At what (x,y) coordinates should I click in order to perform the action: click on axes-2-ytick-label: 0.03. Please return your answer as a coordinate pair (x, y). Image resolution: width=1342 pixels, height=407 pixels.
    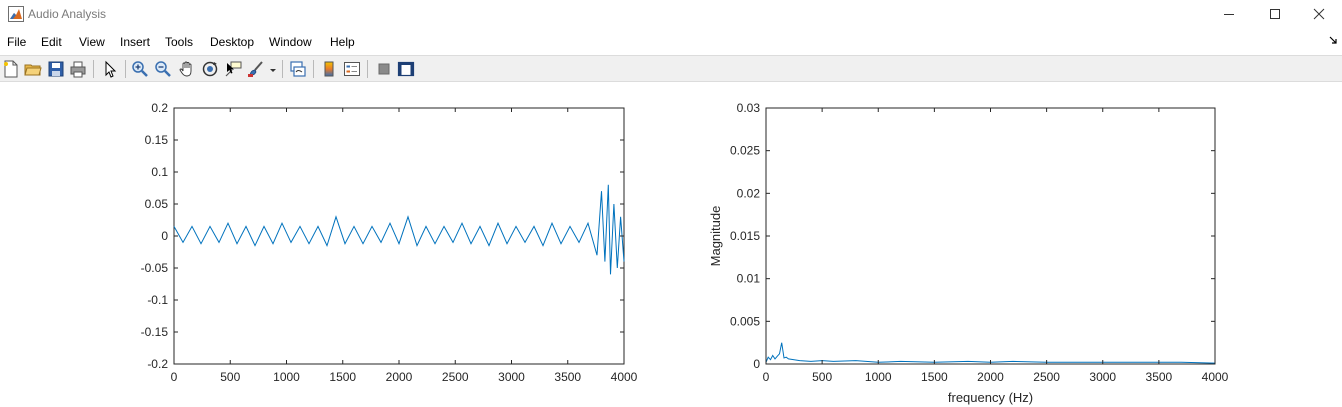
    Looking at the image, I should click on (749, 108).